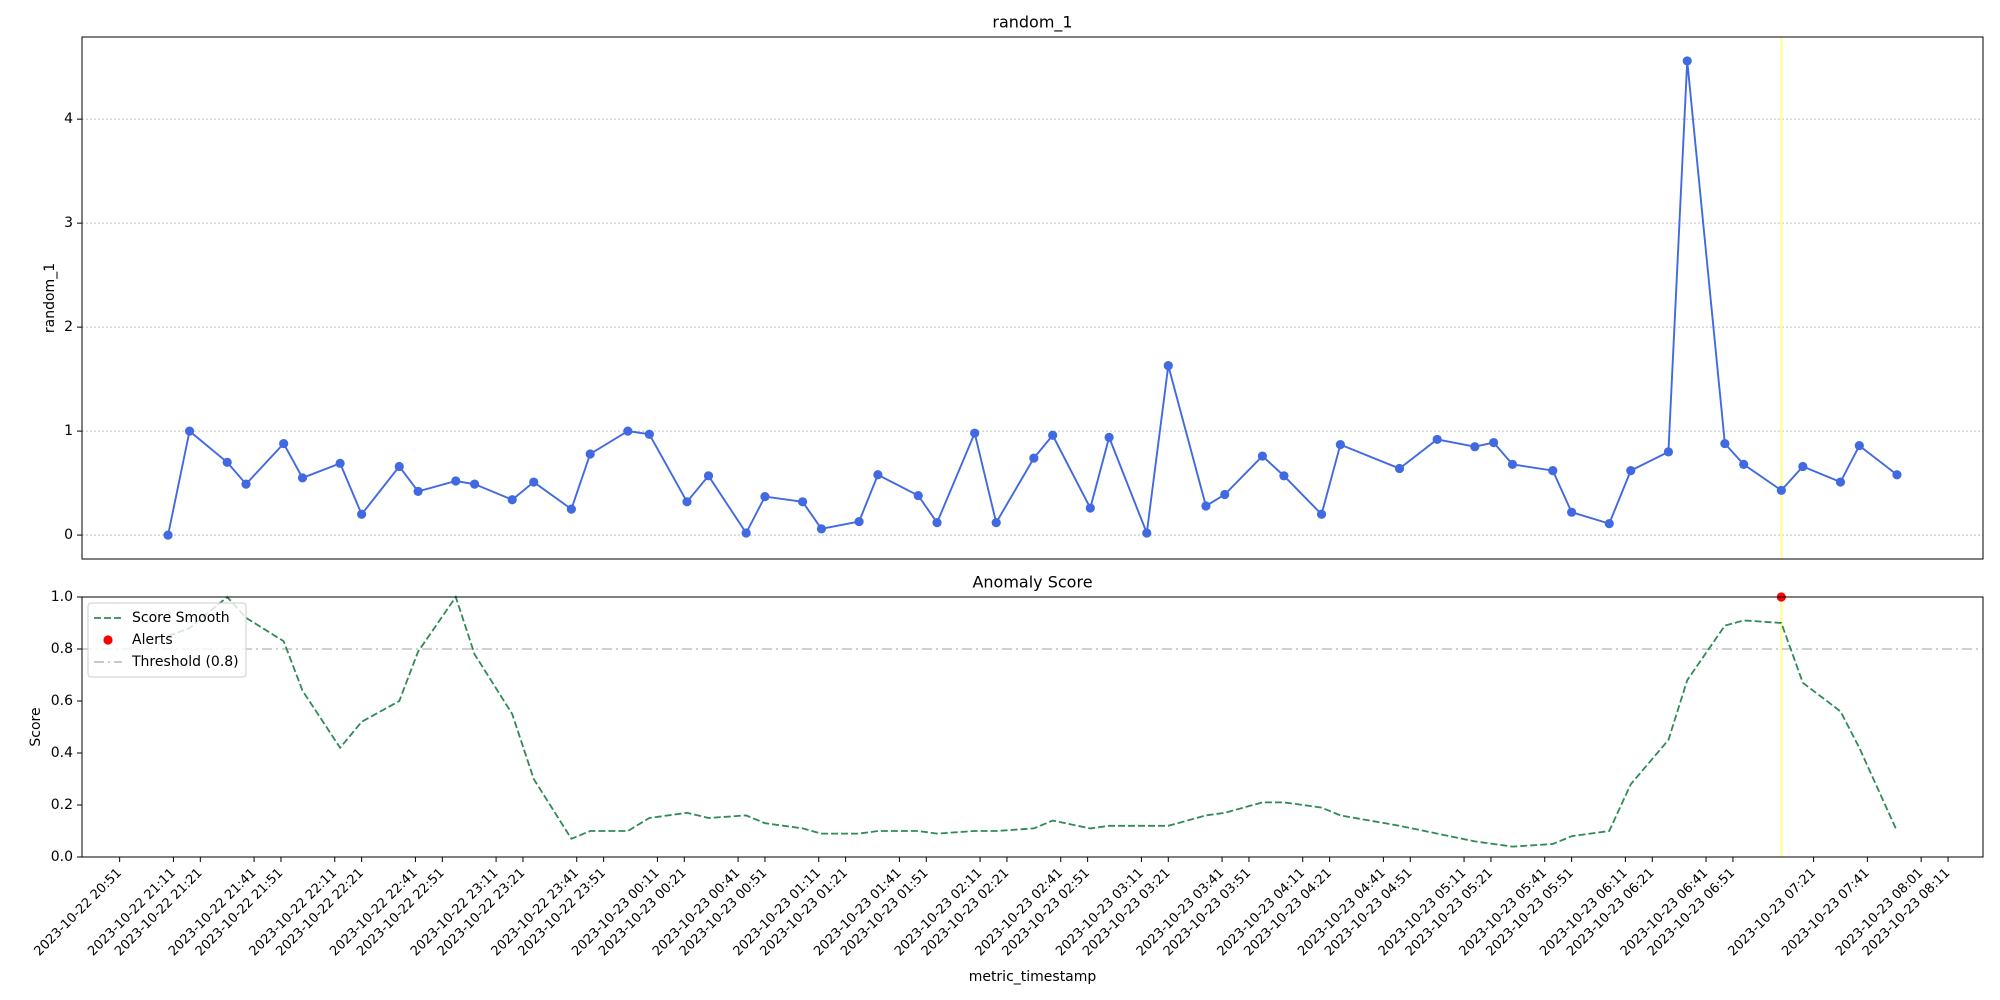 This screenshot has height=1000, width=2000. What do you see at coordinates (62, 649) in the screenshot?
I see `y-tick-label: 0.8` at bounding box center [62, 649].